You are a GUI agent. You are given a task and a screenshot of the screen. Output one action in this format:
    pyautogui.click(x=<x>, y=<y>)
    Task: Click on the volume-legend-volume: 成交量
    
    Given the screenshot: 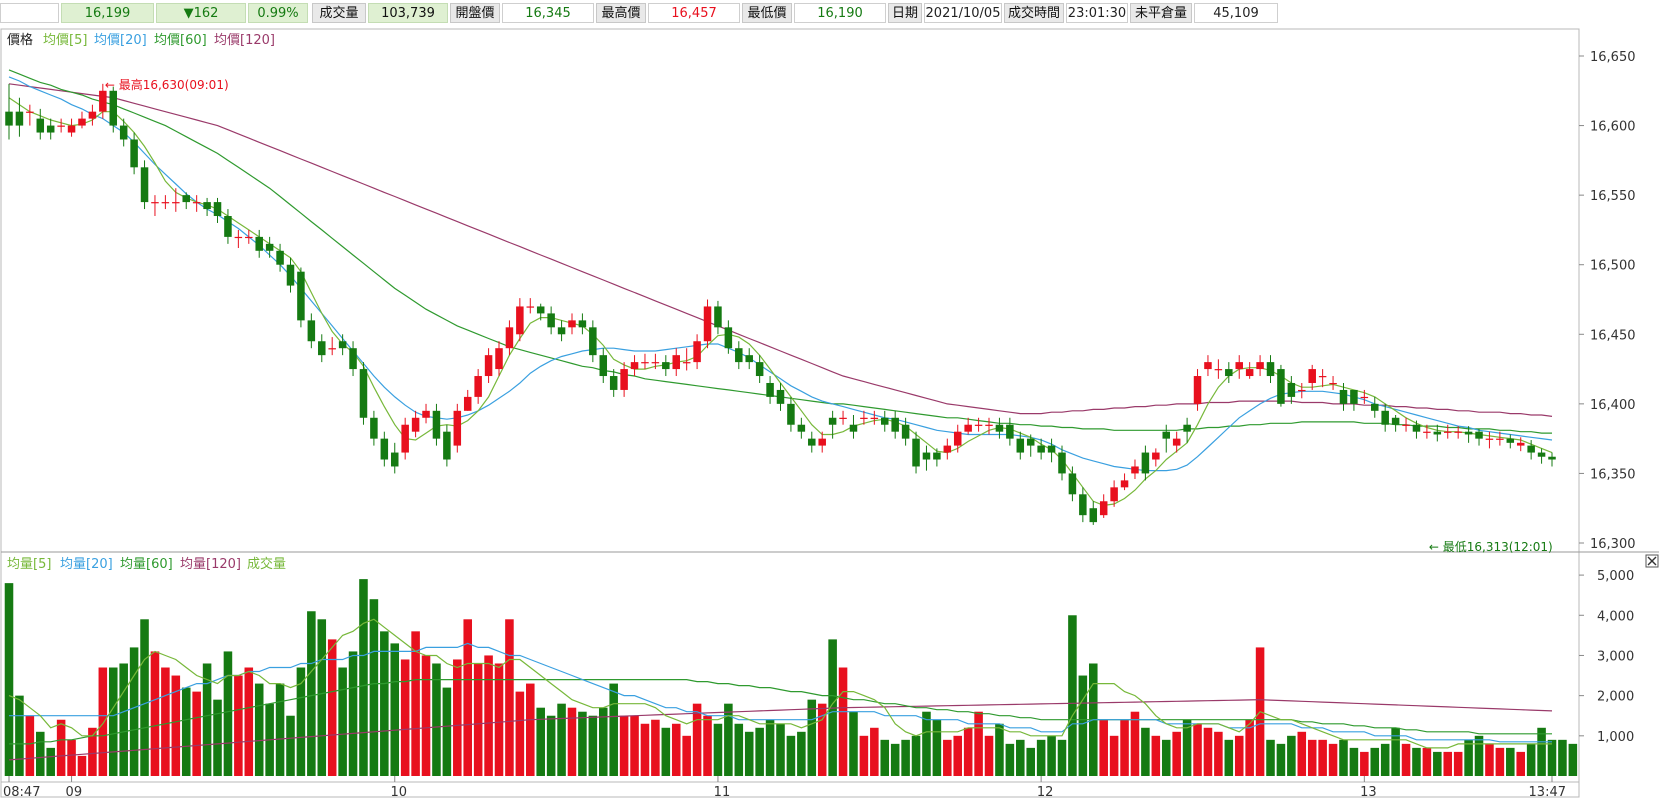 What is the action you would take?
    pyautogui.click(x=266, y=564)
    